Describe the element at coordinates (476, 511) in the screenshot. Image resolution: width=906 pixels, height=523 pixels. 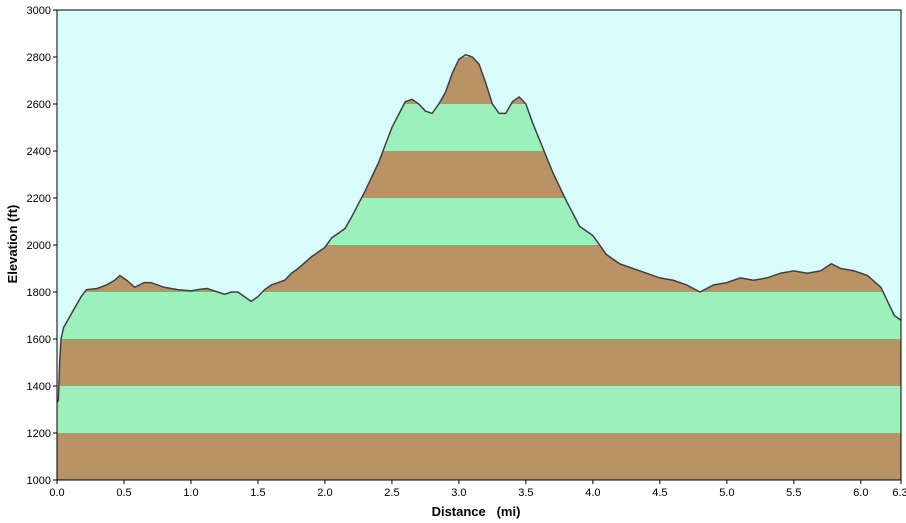
I see `x-axis-title: Distance (mi)` at that location.